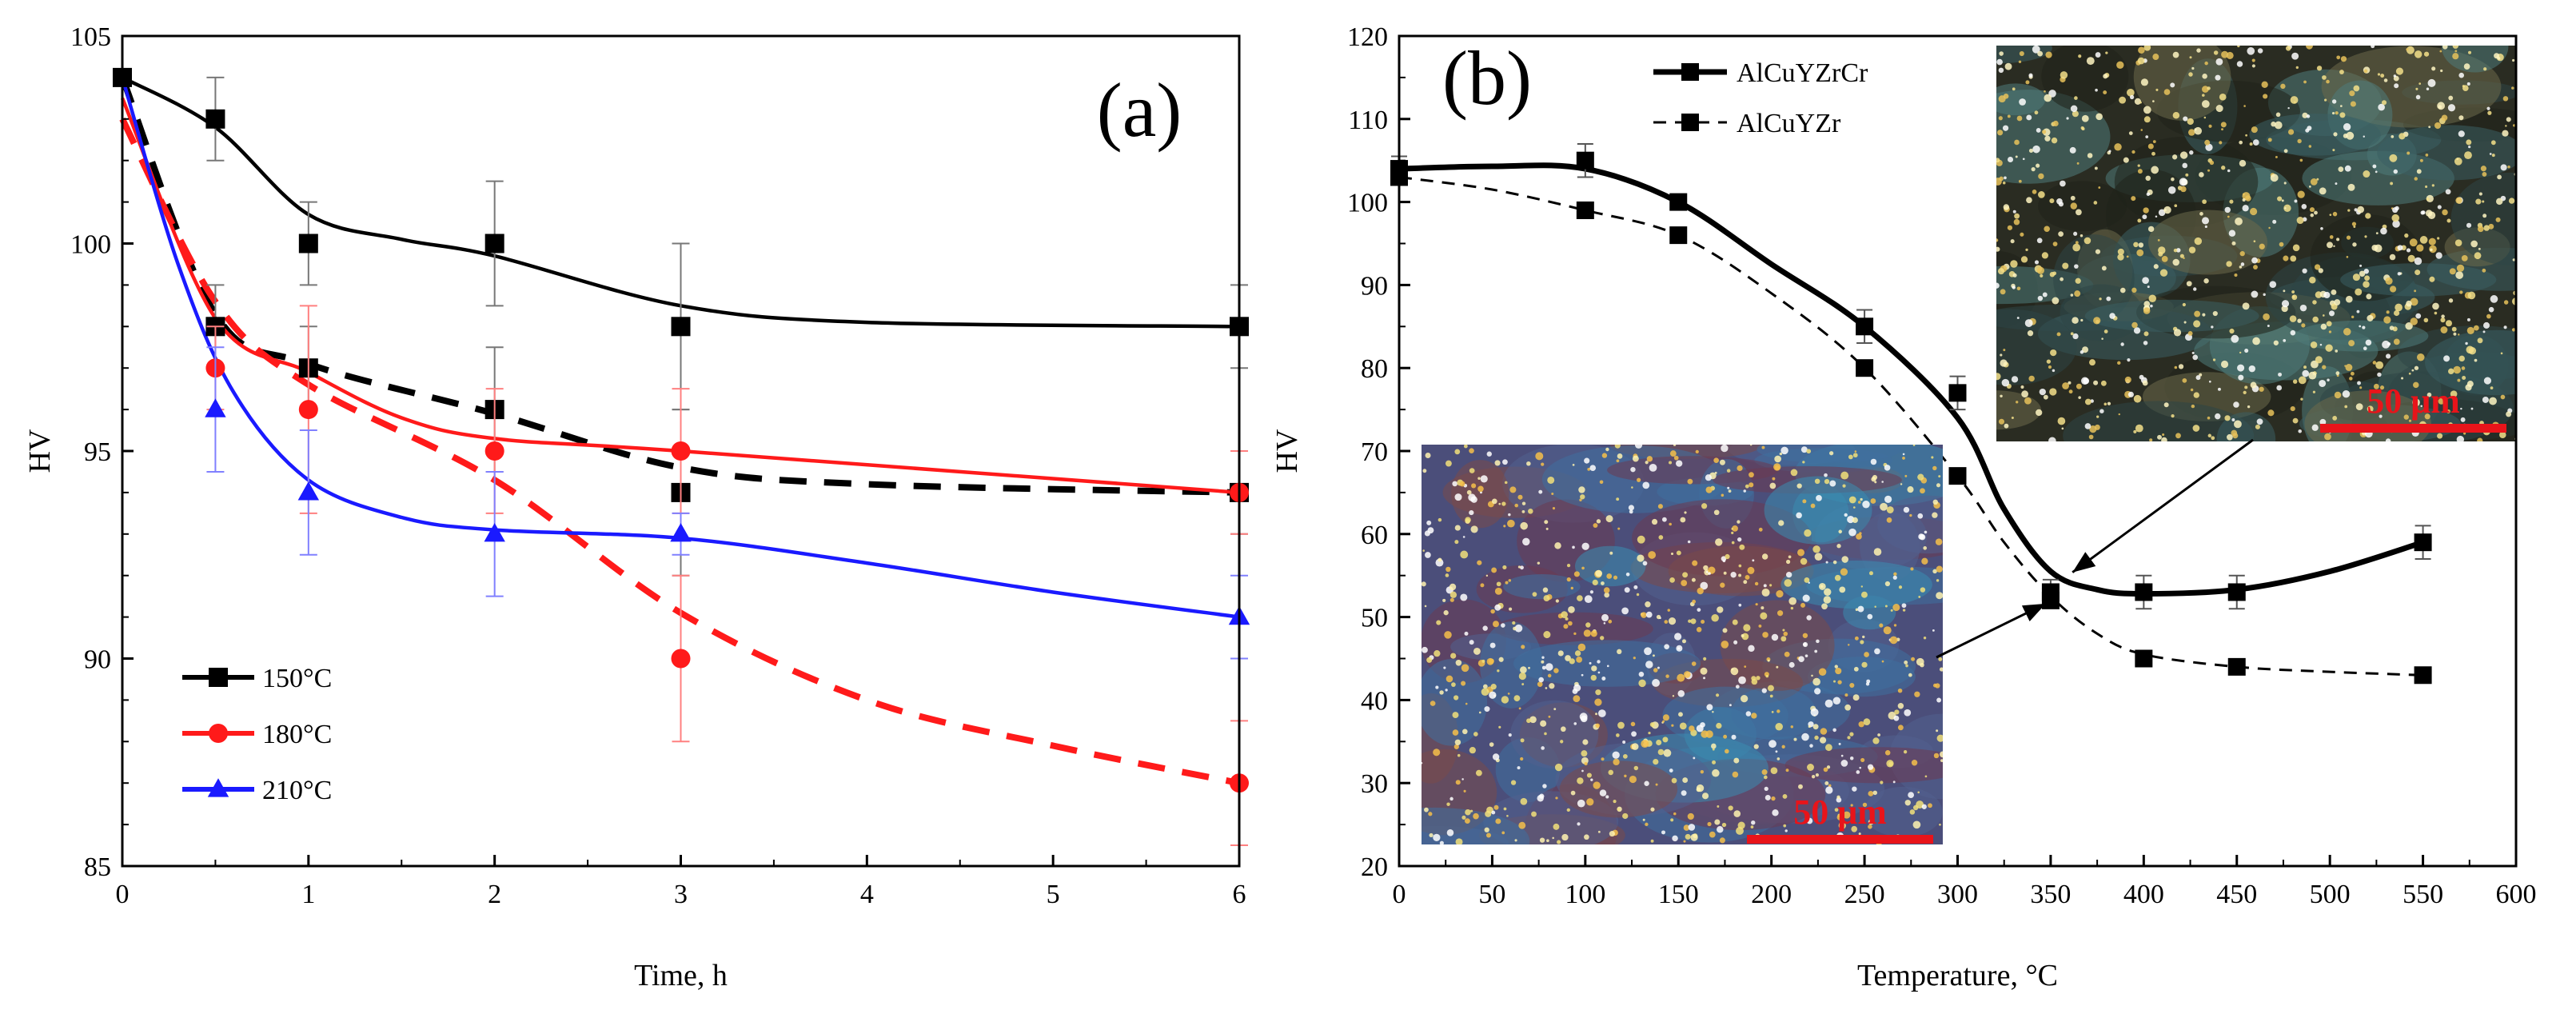  I want to click on data-point, so click(681, 451).